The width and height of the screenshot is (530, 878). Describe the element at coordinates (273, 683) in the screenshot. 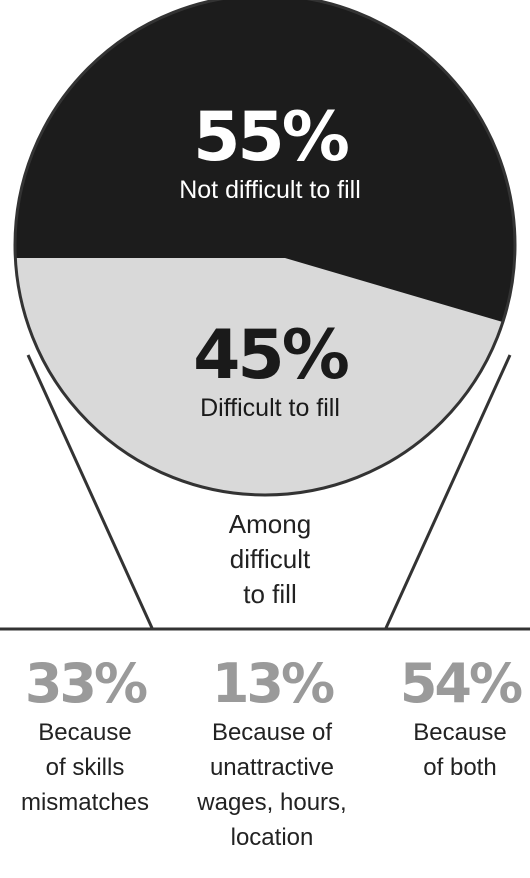

I see `breakdown-pct-wages: 13%` at that location.